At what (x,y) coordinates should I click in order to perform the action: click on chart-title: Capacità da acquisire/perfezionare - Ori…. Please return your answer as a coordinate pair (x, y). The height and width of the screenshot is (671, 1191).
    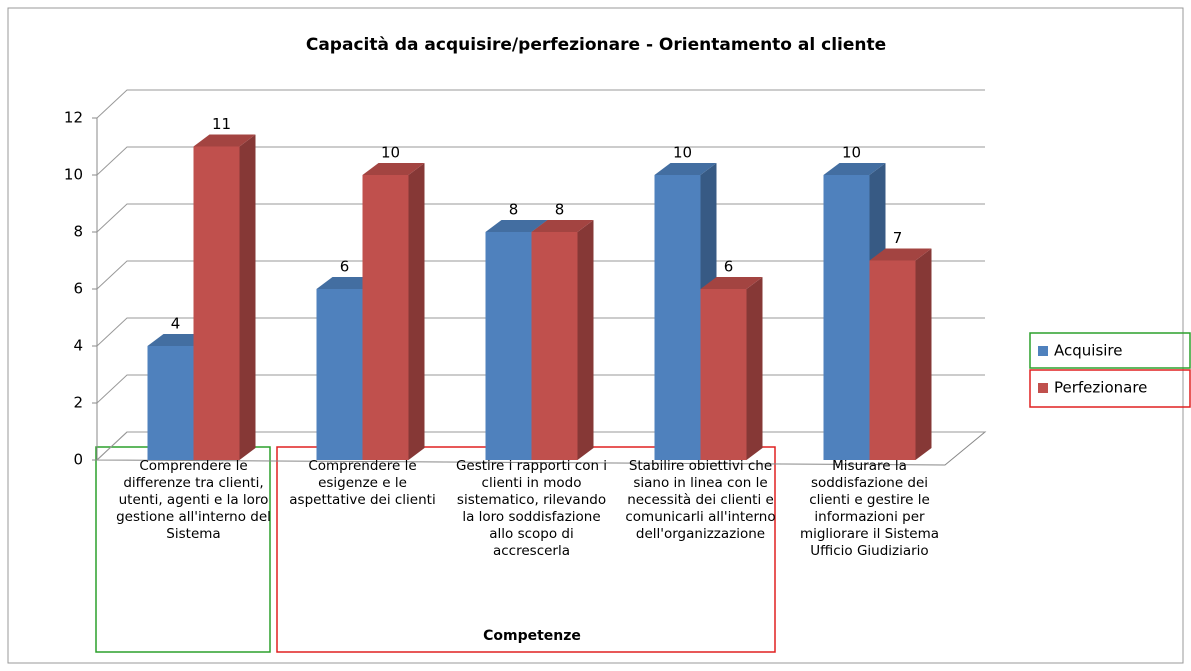
    Looking at the image, I should click on (596, 45).